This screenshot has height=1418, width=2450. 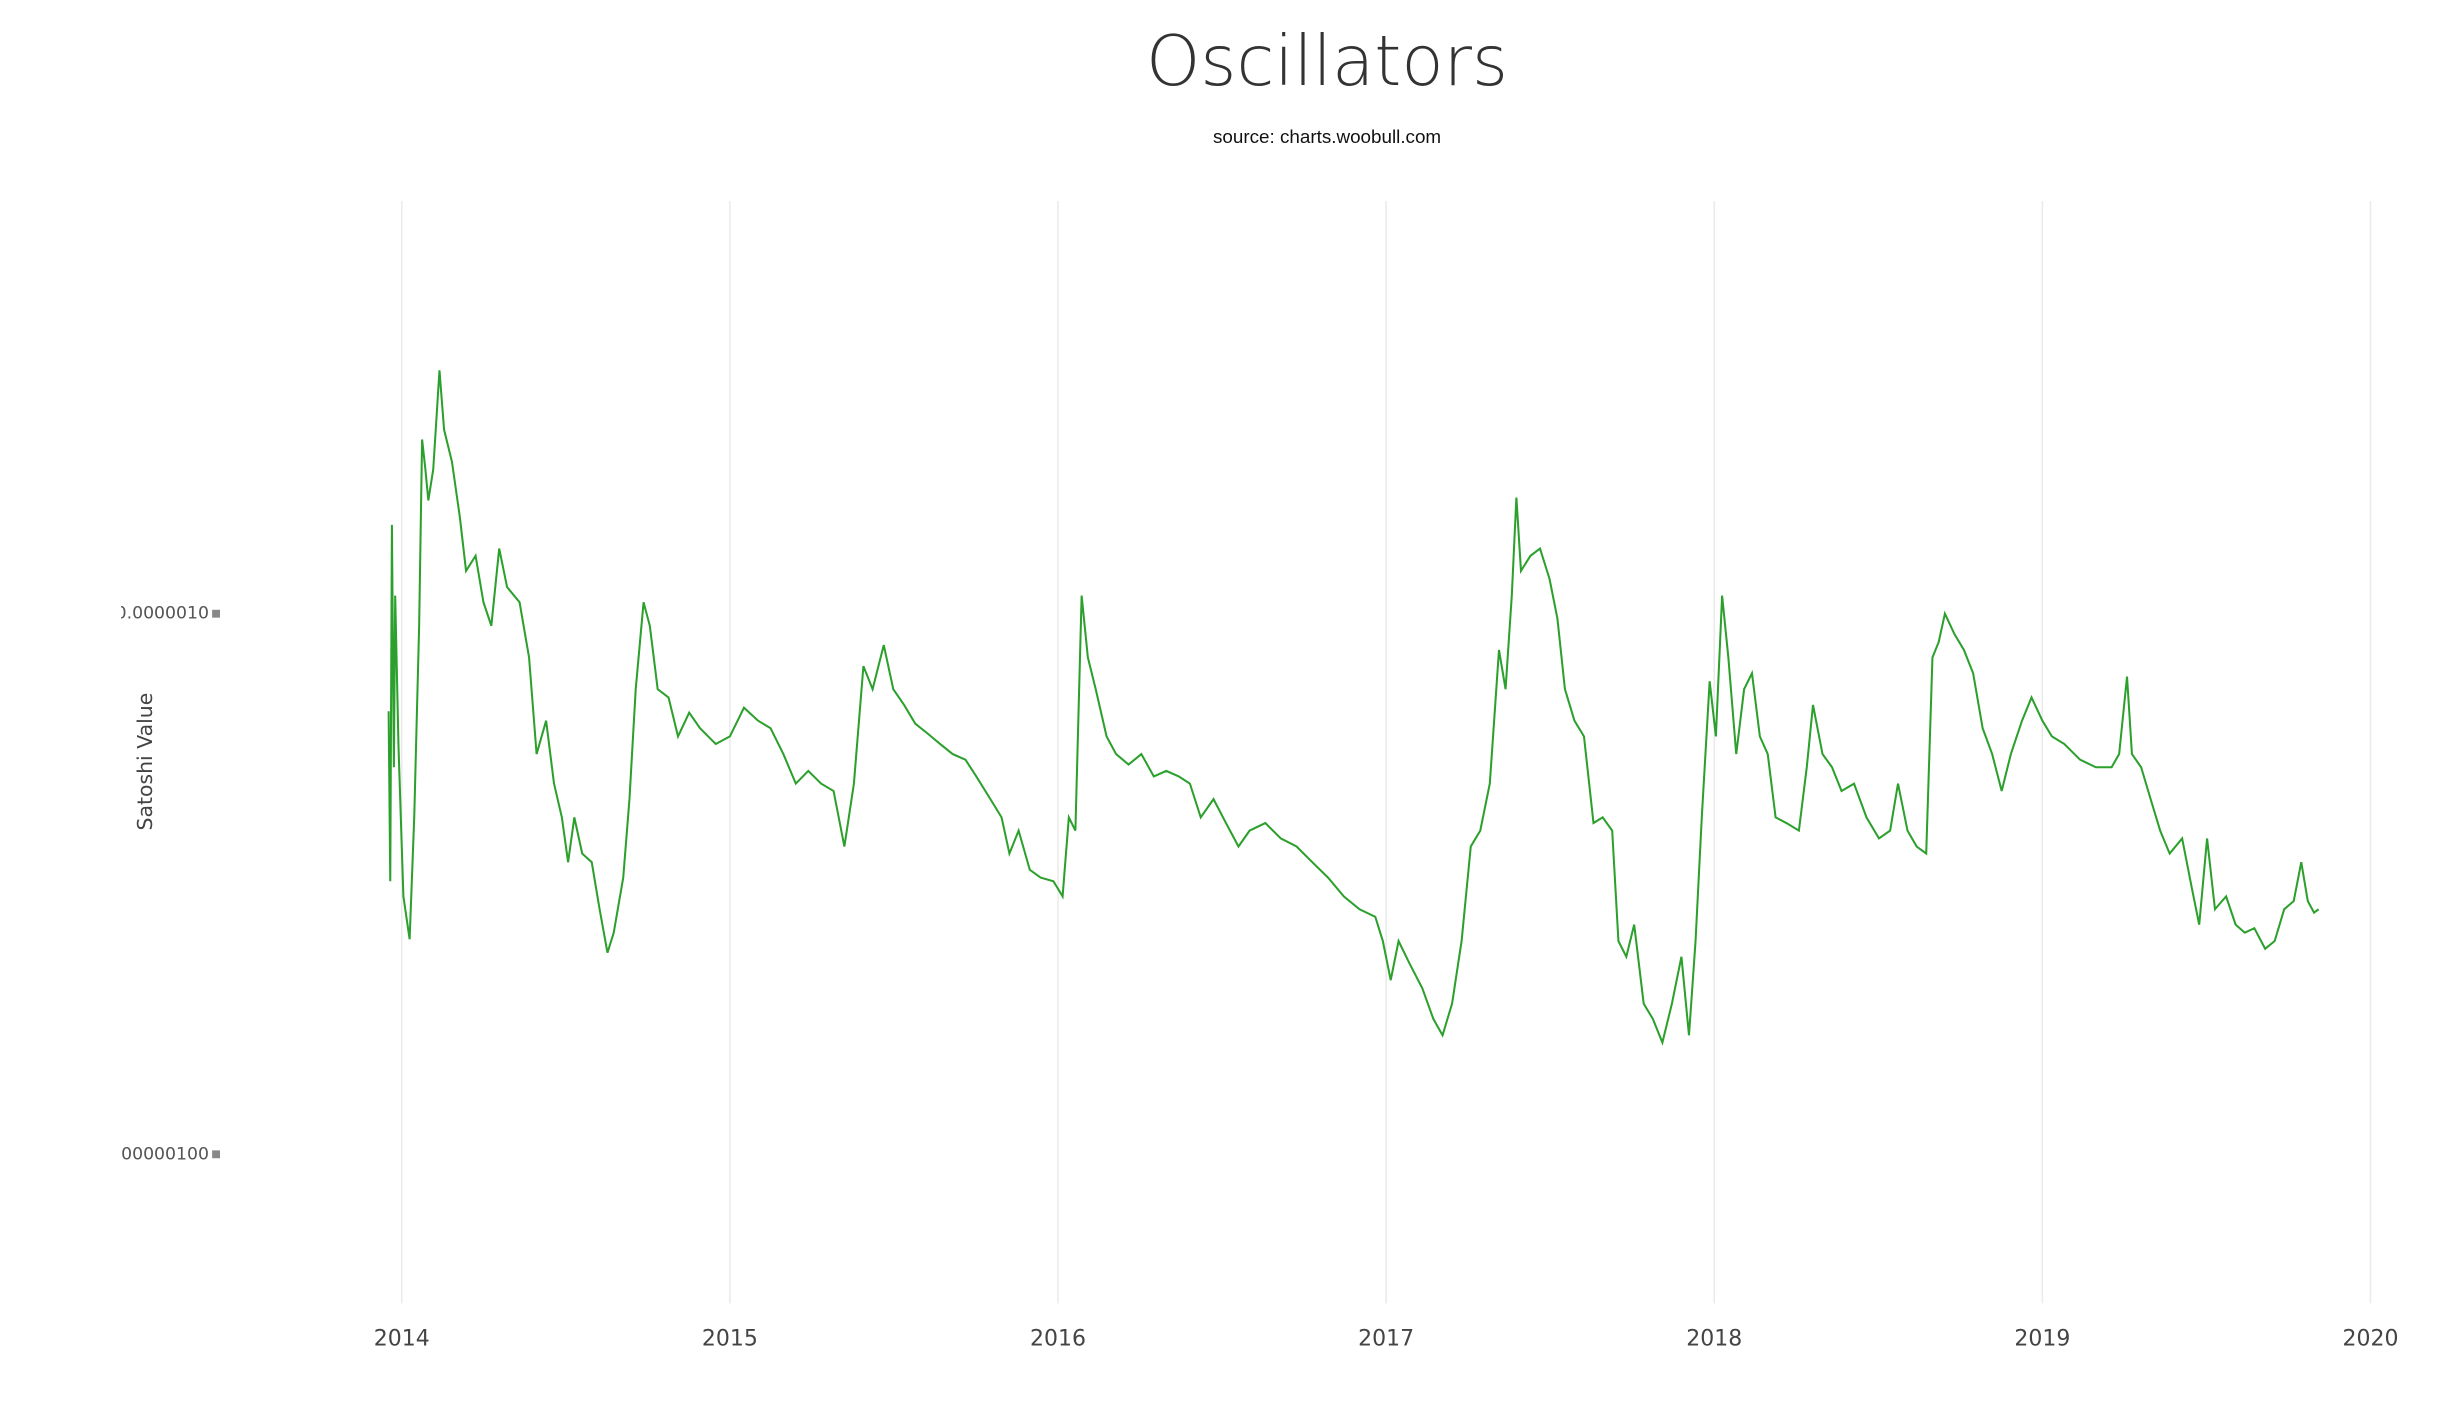 I want to click on y-axis-label: Satoshi Value, so click(x=145, y=762).